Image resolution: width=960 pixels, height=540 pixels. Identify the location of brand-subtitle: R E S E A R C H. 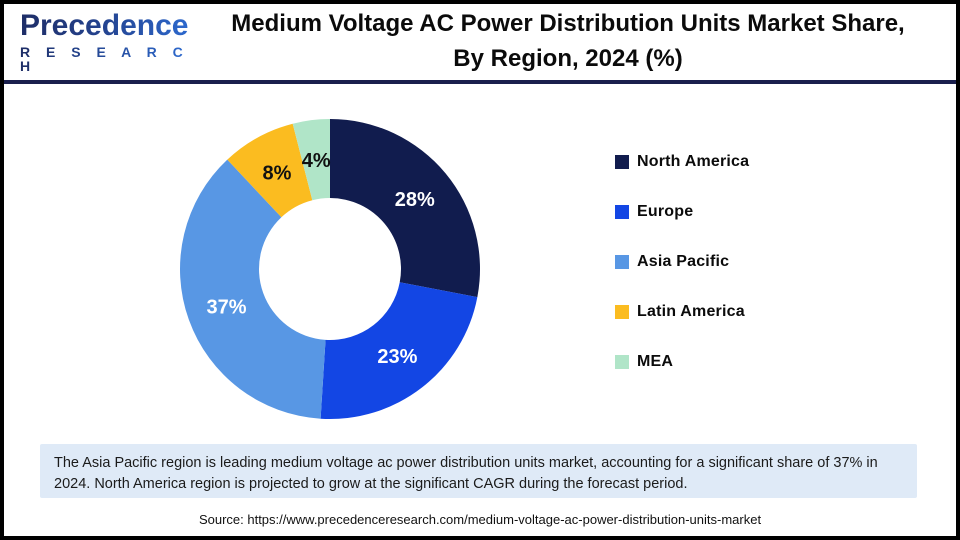
(112, 59).